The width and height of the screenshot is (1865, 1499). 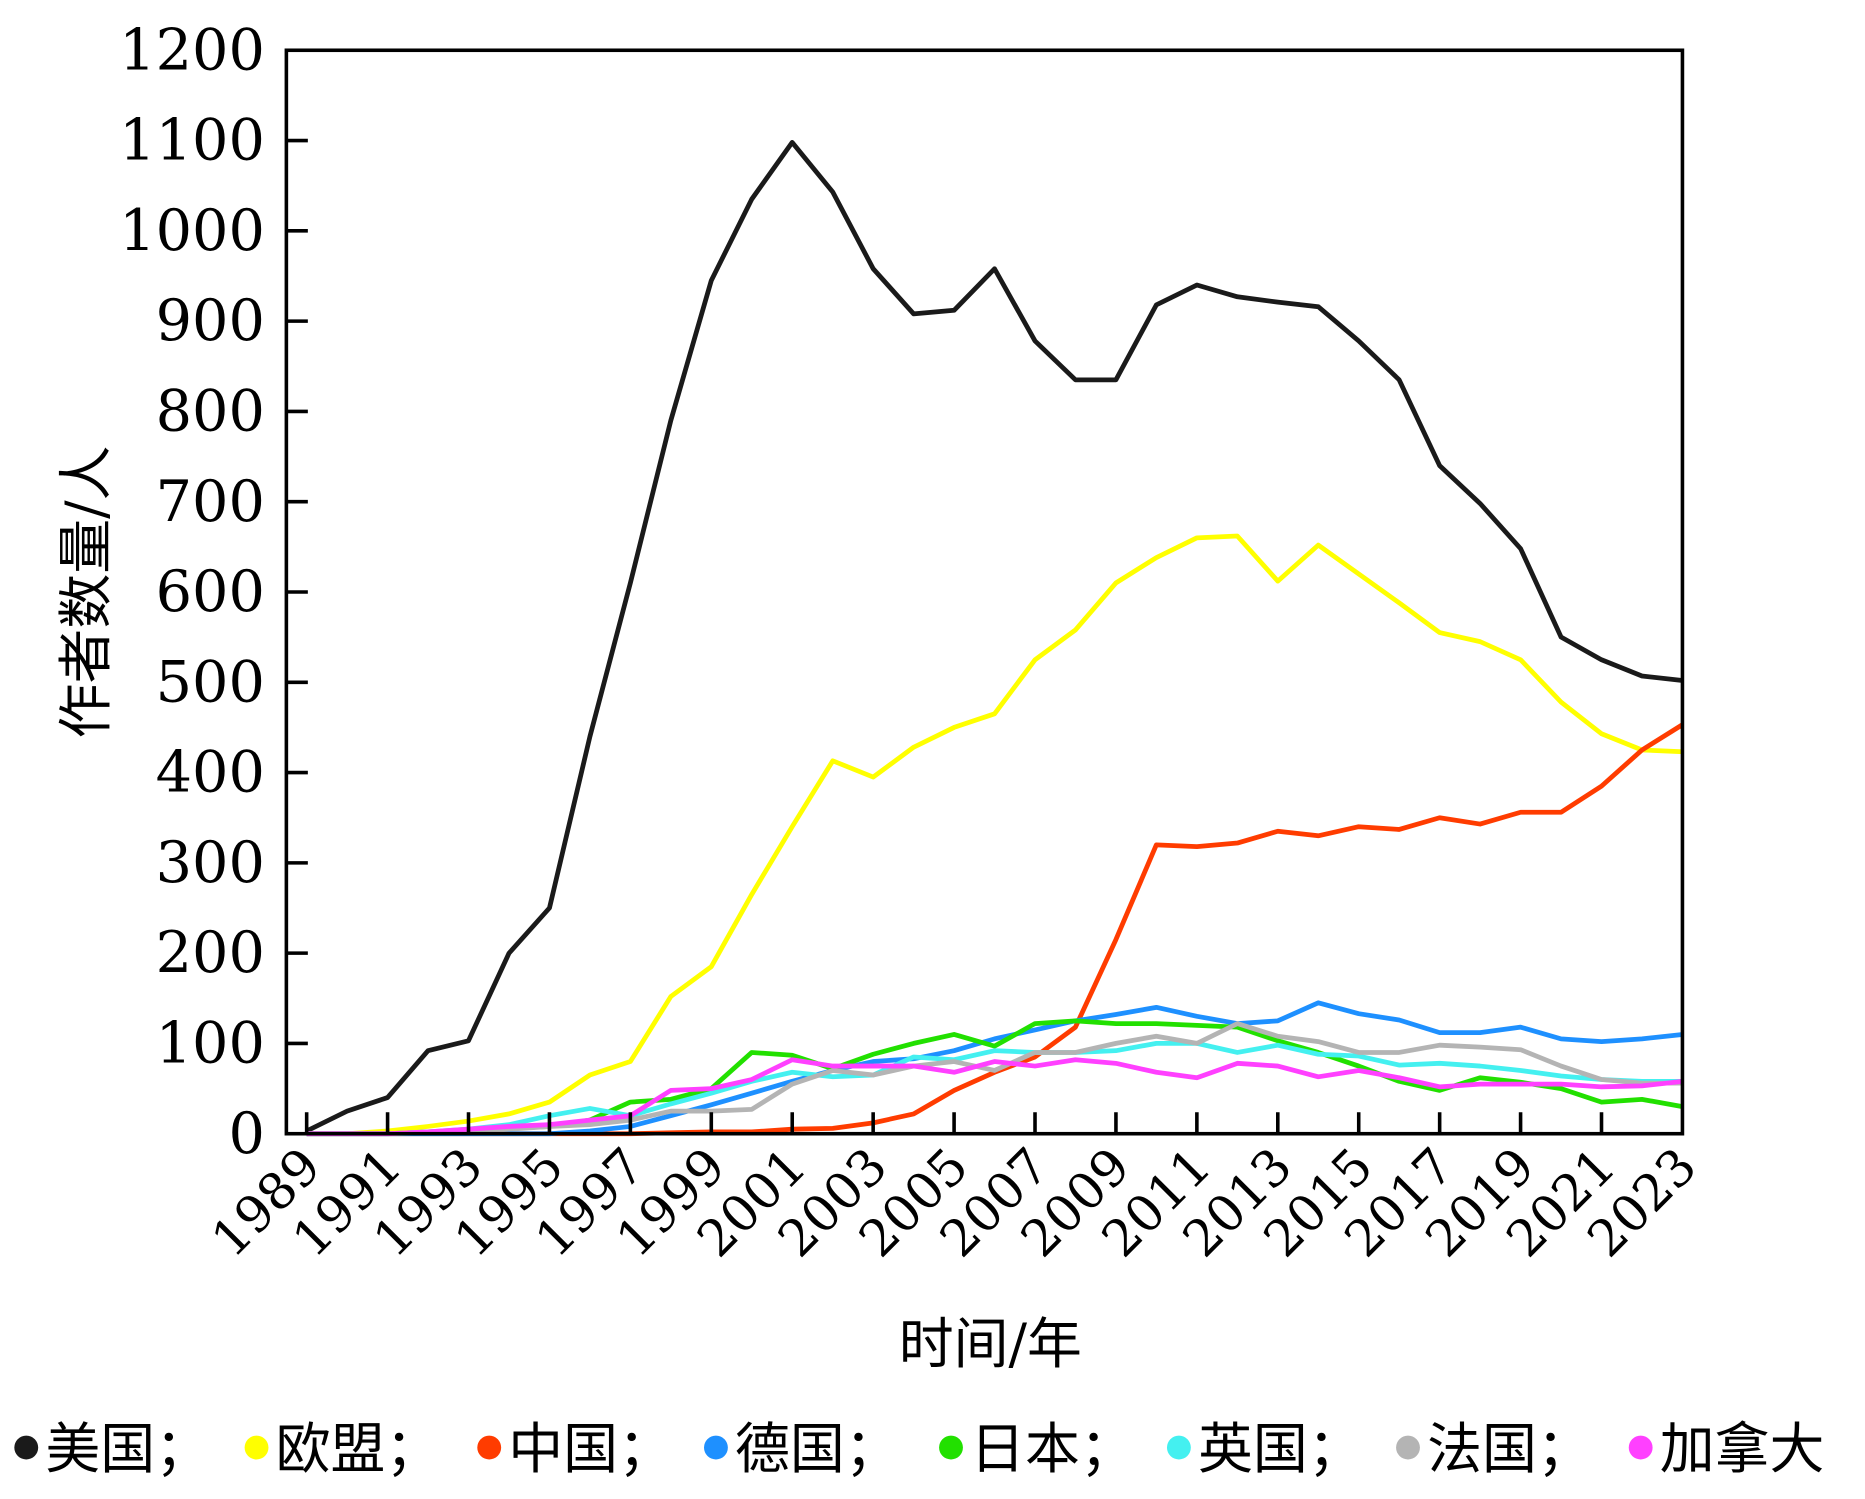 I want to click on y-tick-label: 500, so click(x=210, y=681).